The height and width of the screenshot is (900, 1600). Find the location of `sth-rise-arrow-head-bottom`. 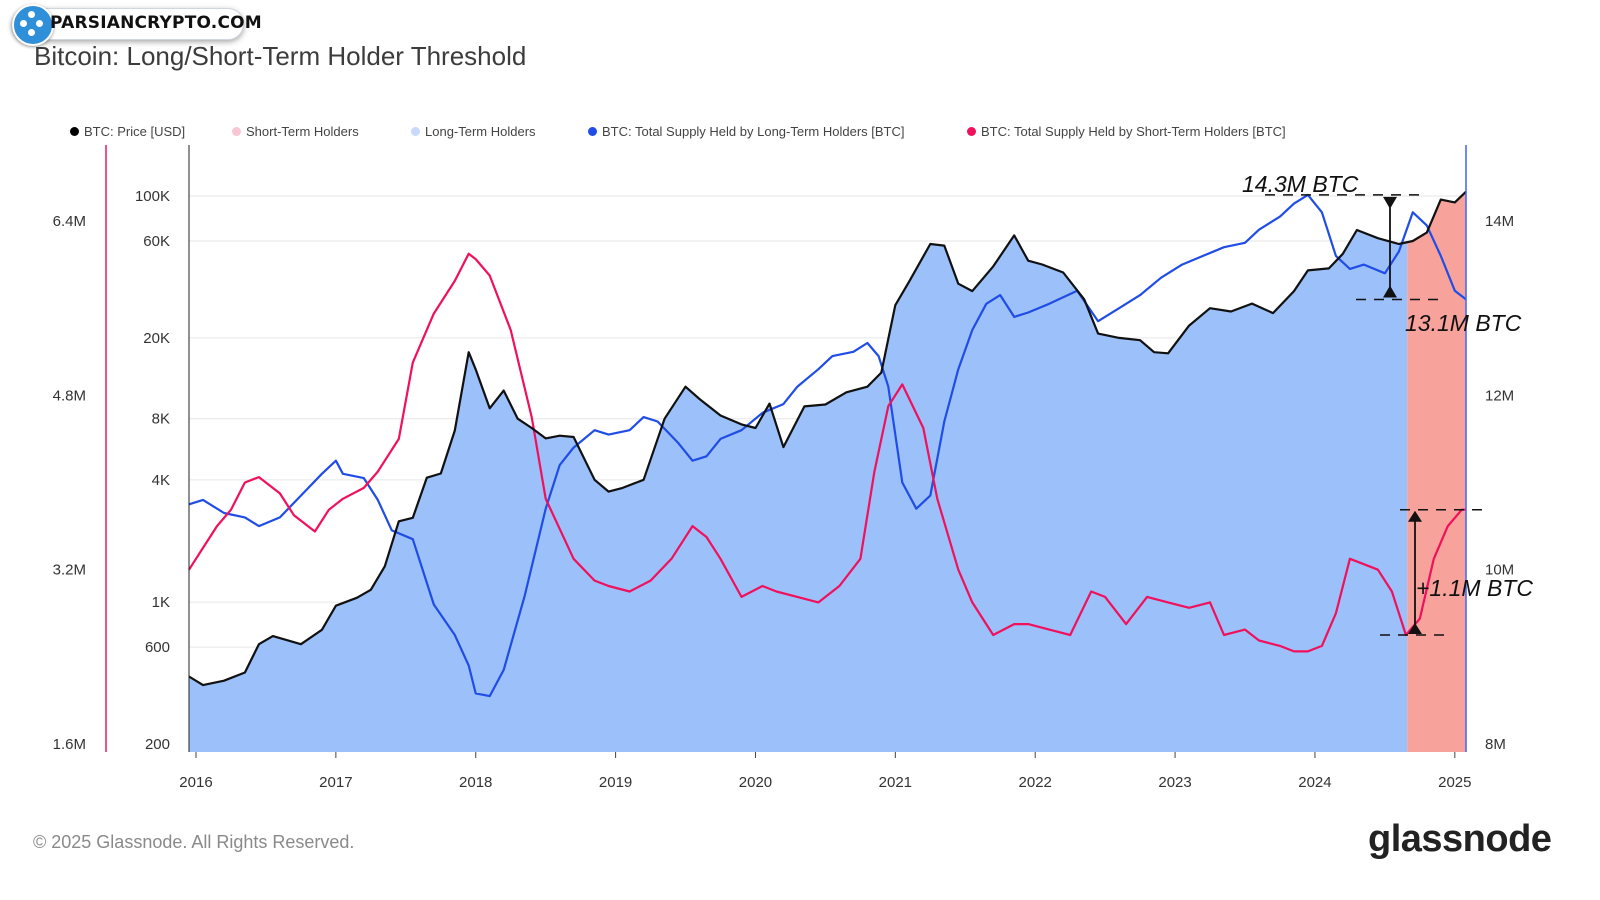

sth-rise-arrow-head-bottom is located at coordinates (1415, 629).